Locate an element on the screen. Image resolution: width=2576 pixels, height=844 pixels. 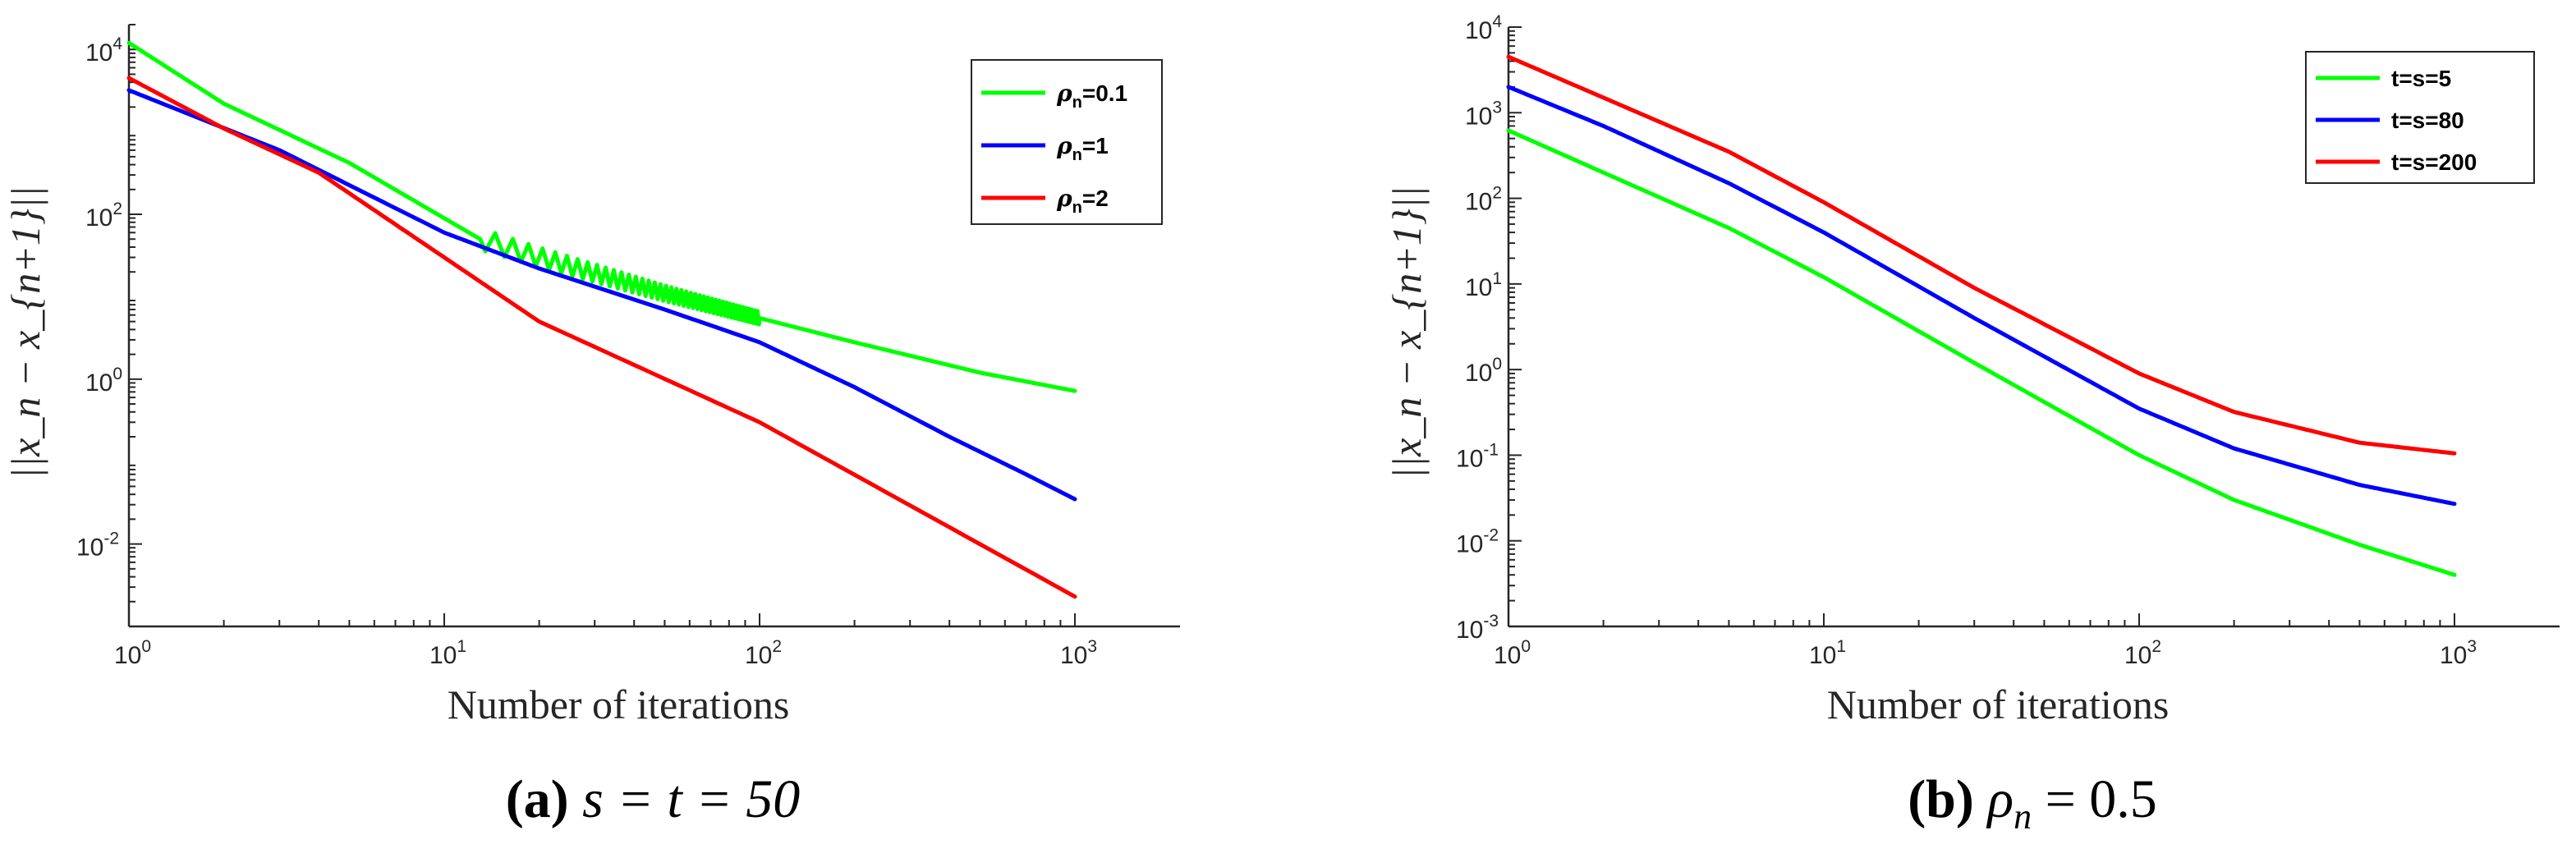
caption-b: (b) ρn = 0.5 is located at coordinates (2032, 803).